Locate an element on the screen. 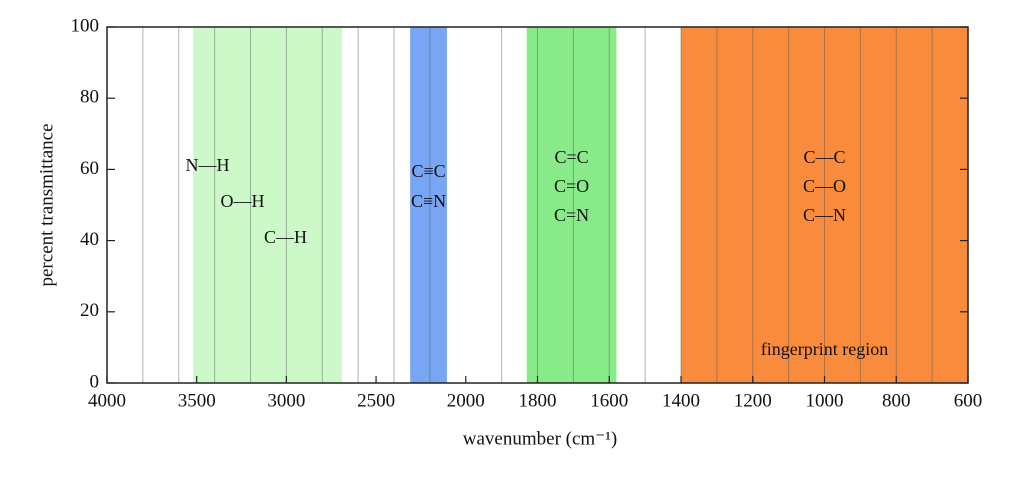 Image resolution: width=1024 pixels, height=481 pixels. y-tick-label: 0 is located at coordinates (95, 381).